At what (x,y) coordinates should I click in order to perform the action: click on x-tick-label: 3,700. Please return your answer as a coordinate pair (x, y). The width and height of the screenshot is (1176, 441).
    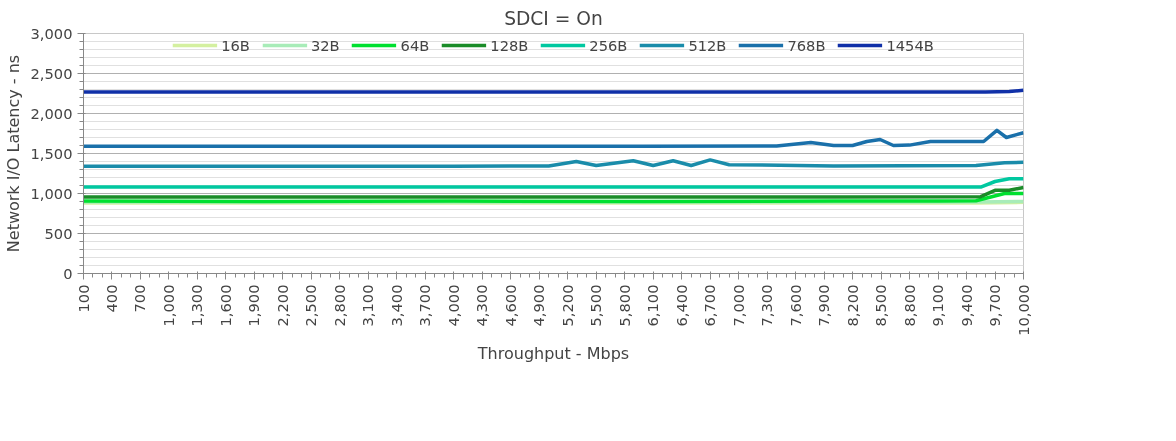
    Looking at the image, I should click on (425, 305).